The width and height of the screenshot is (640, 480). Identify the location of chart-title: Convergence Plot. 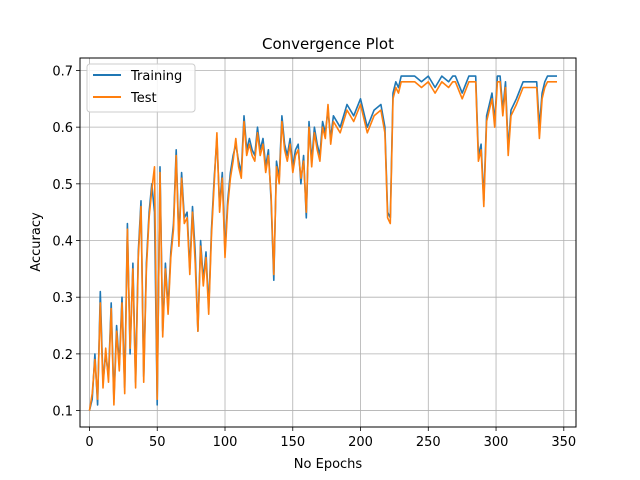
(328, 44).